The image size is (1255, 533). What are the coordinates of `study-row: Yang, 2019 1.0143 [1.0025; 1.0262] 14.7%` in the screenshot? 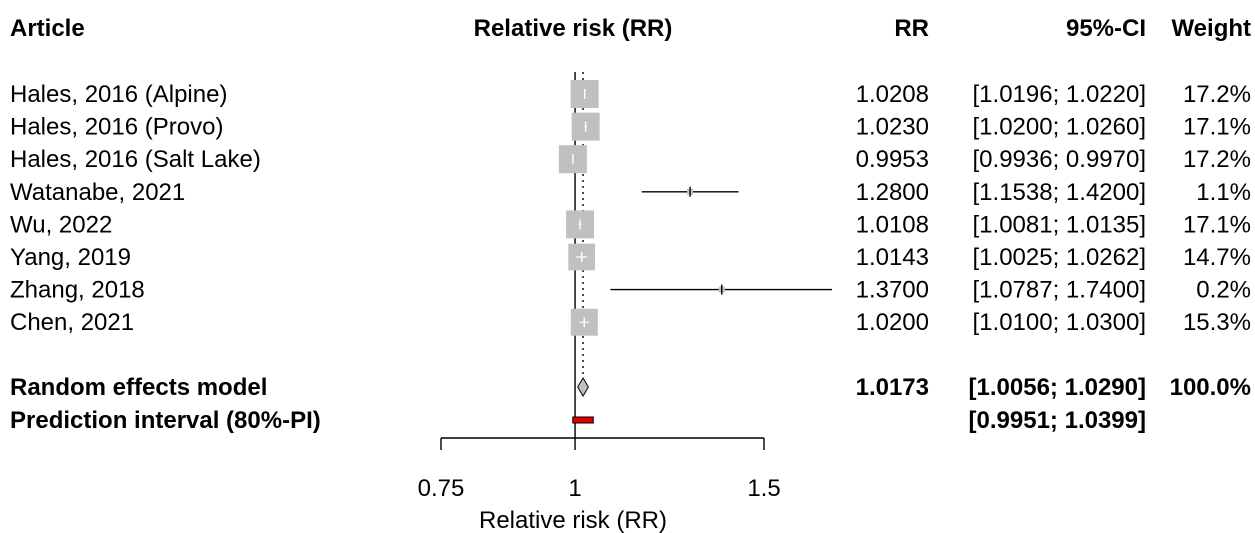 It's located at (630, 257).